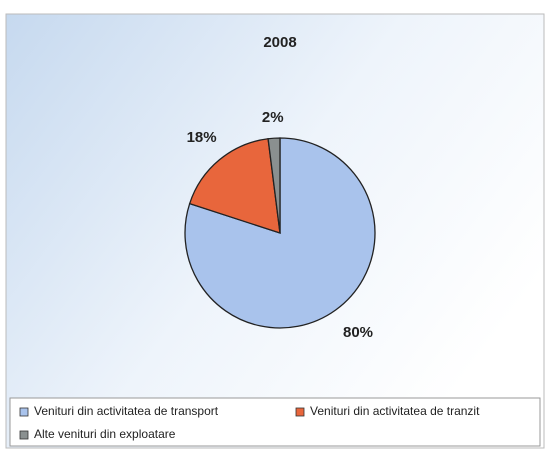  I want to click on data-label: 18%, so click(202, 137).